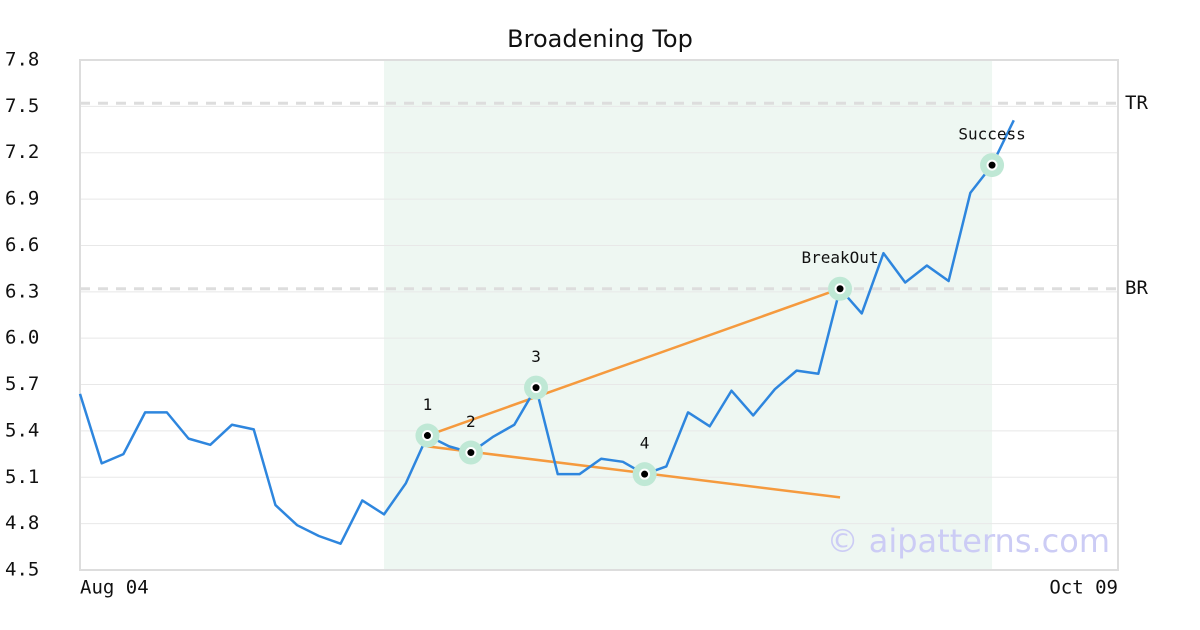  I want to click on y-tick-label: 7.2, so click(22, 152).